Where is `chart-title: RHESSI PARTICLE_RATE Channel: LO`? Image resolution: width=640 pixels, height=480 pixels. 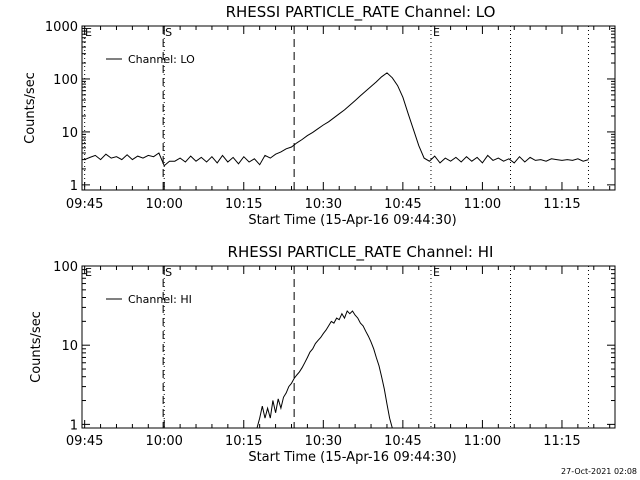
chart-title: RHESSI PARTICLE_RATE Channel: LO is located at coordinates (361, 12).